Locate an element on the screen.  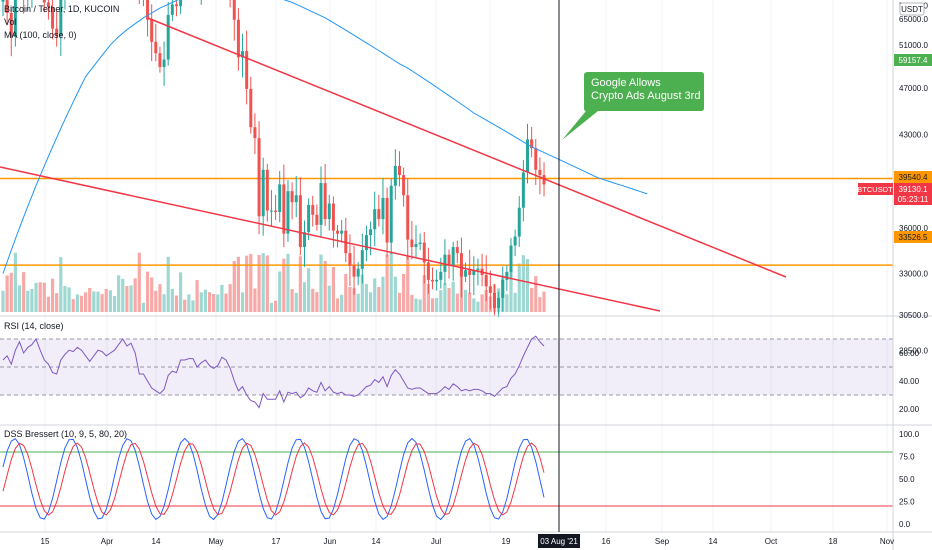
dss-blue-line is located at coordinates (273, 479).